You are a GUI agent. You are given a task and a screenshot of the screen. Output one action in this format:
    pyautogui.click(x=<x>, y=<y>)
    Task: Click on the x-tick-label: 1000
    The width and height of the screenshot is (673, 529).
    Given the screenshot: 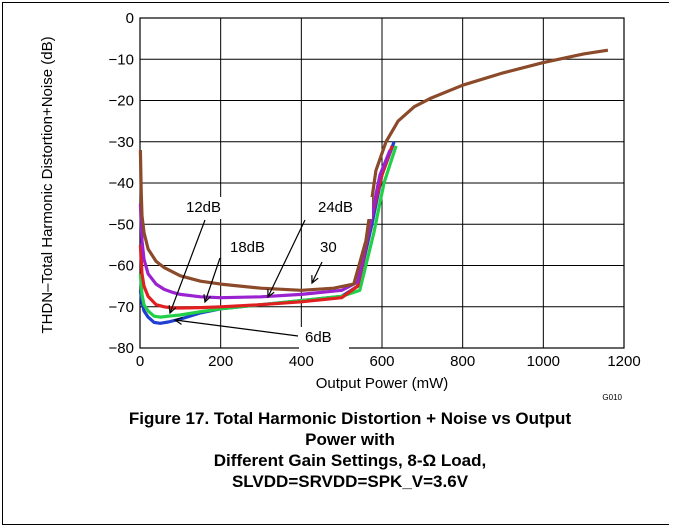 What is the action you would take?
    pyautogui.click(x=543, y=361)
    